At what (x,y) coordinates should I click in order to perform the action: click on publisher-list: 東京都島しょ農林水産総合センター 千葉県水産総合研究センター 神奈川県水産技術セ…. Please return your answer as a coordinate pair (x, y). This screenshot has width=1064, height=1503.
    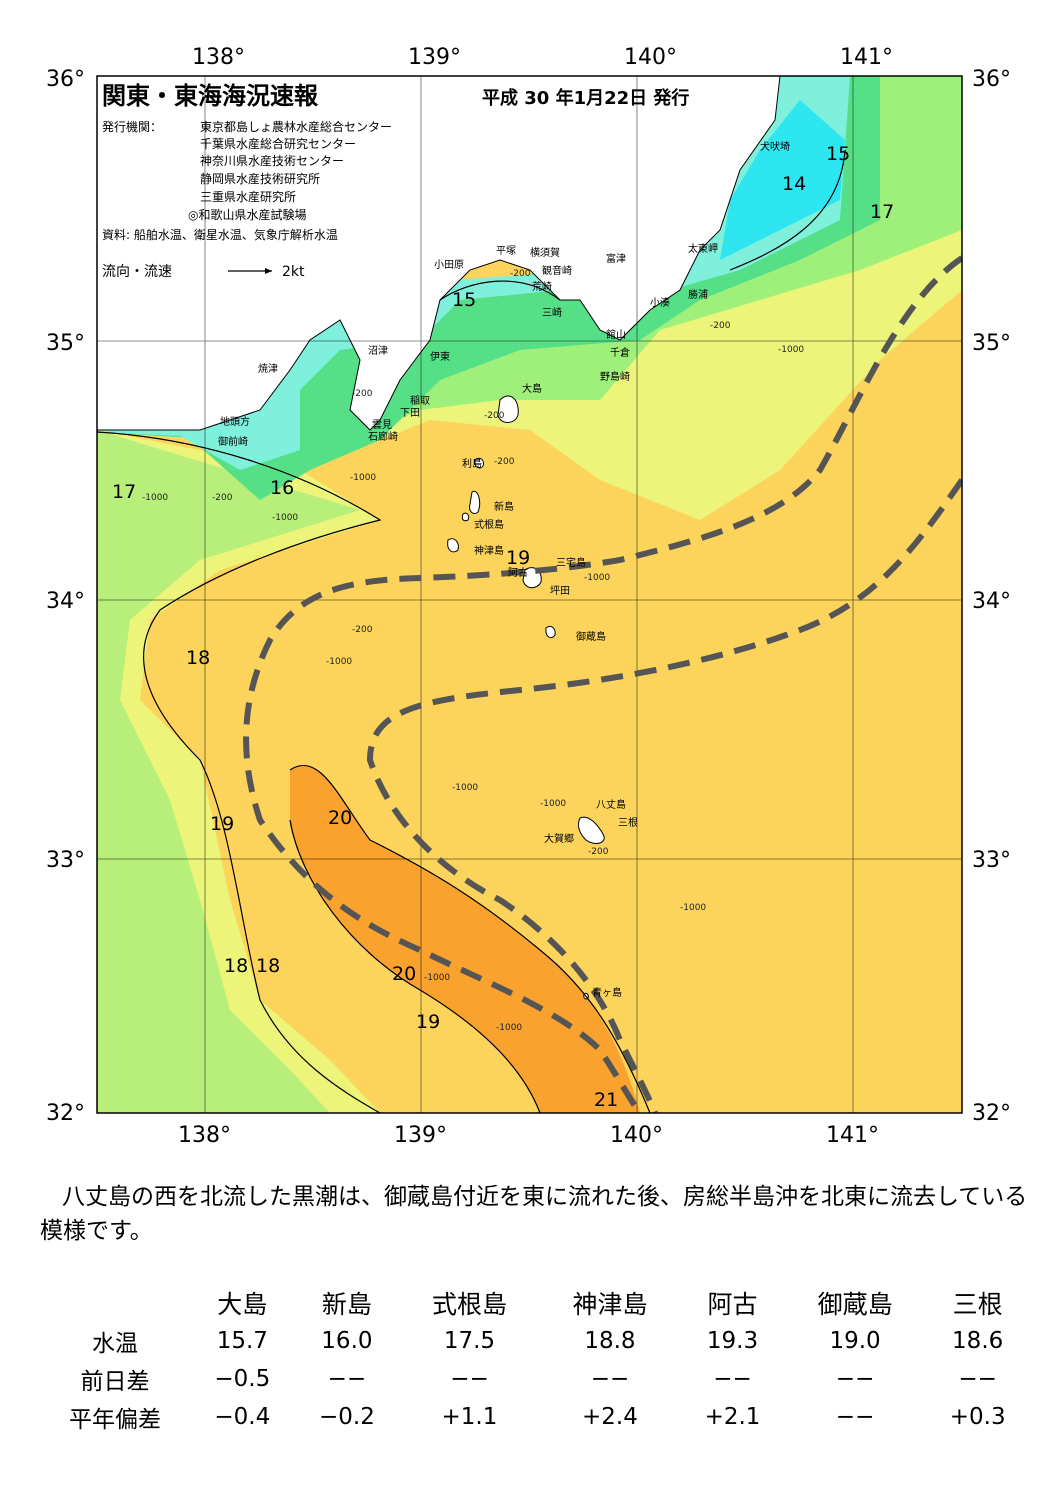
    Looking at the image, I should click on (290, 170).